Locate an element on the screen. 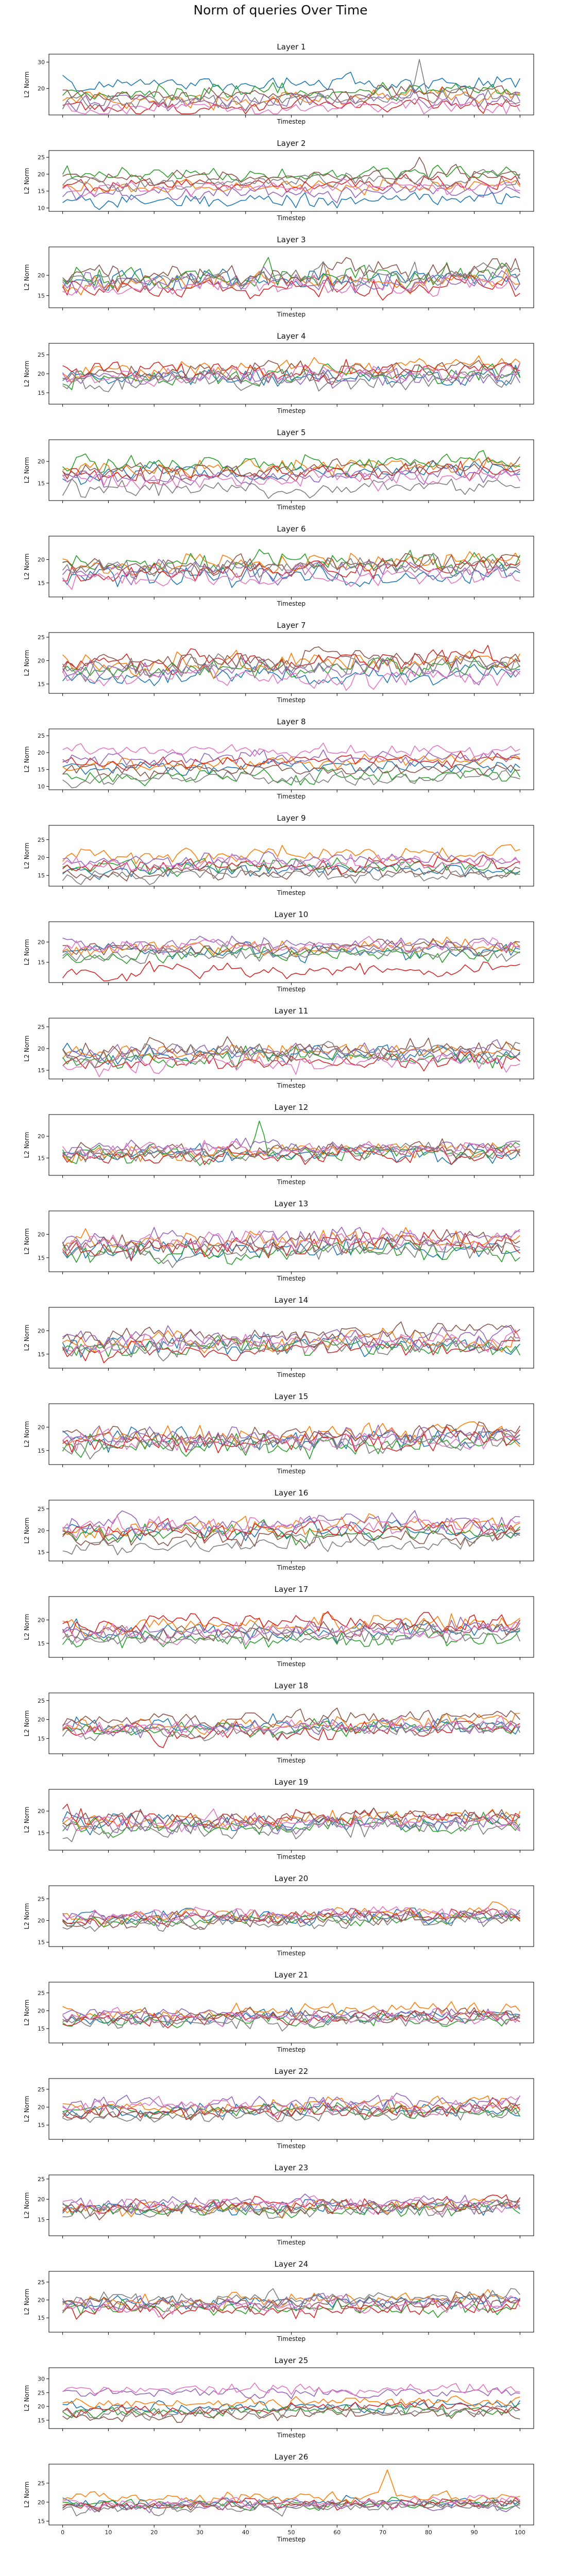 This screenshot has height=2576, width=561. y-tick-label: 30 is located at coordinates (41, 2378).